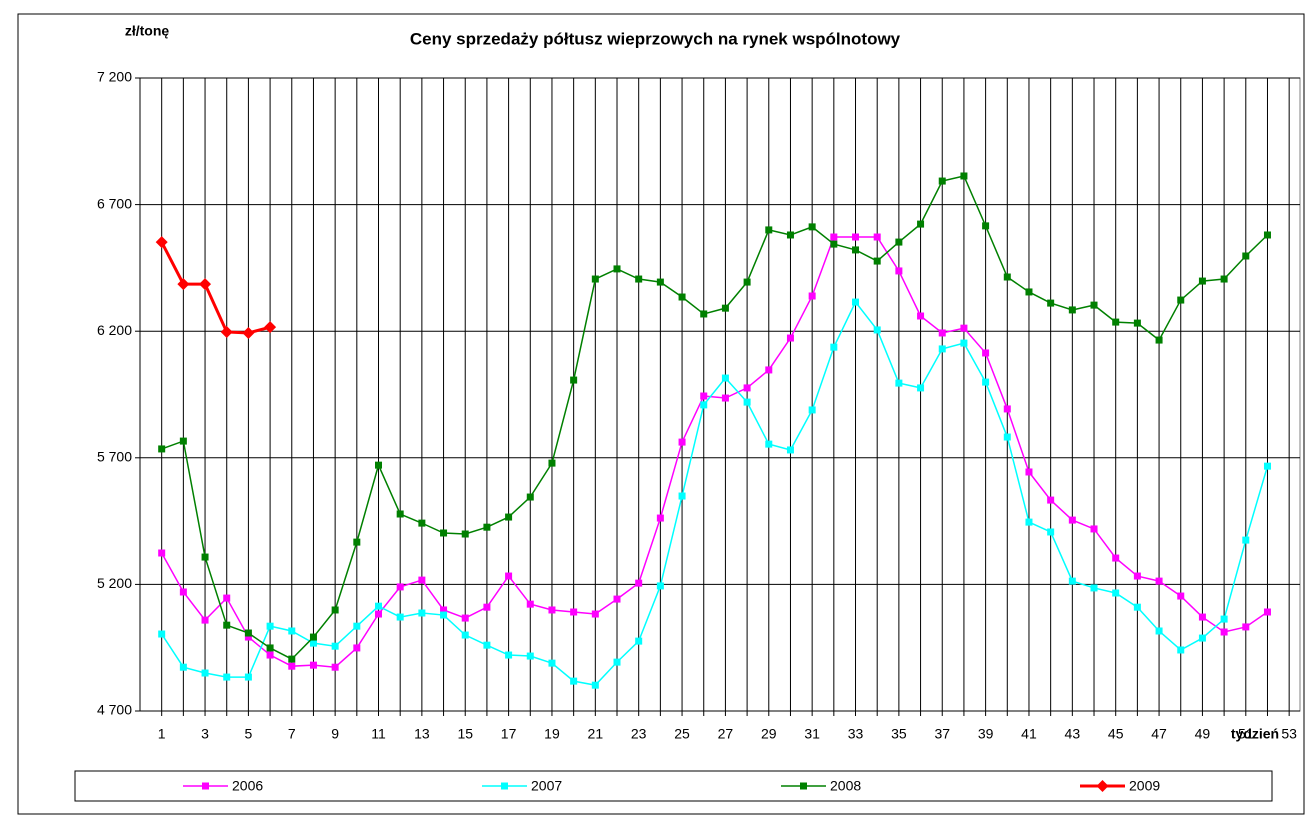  Describe the element at coordinates (769, 734) in the screenshot. I see `x-tick-label: 29` at that location.